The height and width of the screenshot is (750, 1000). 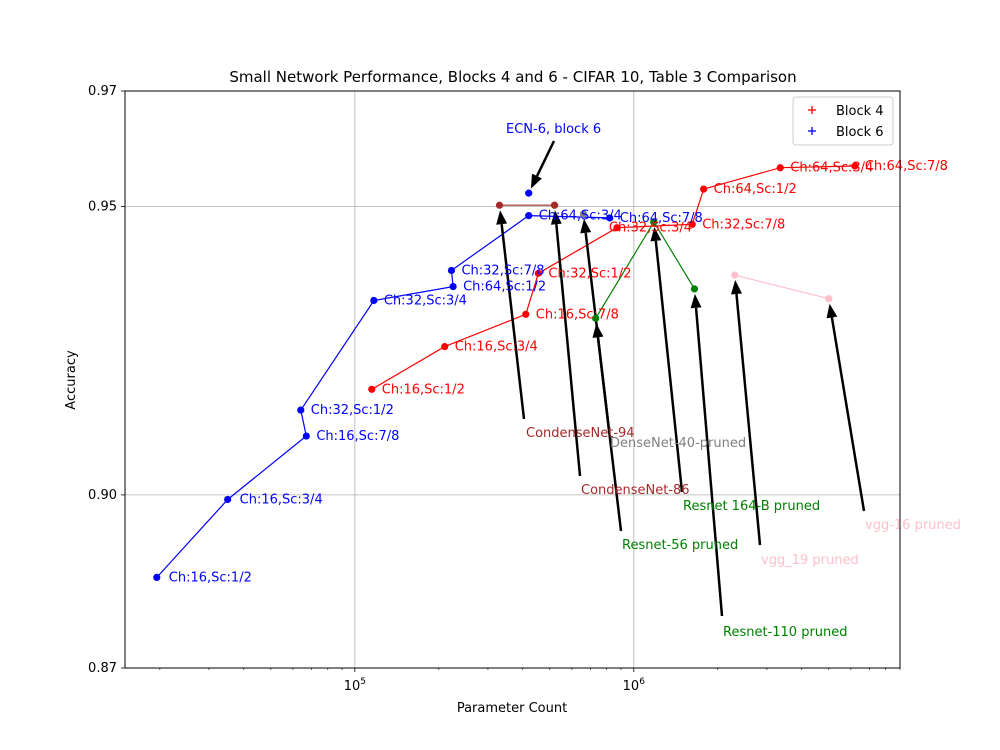 I want to click on x-axis-title: Parameter Count, so click(x=512, y=708).